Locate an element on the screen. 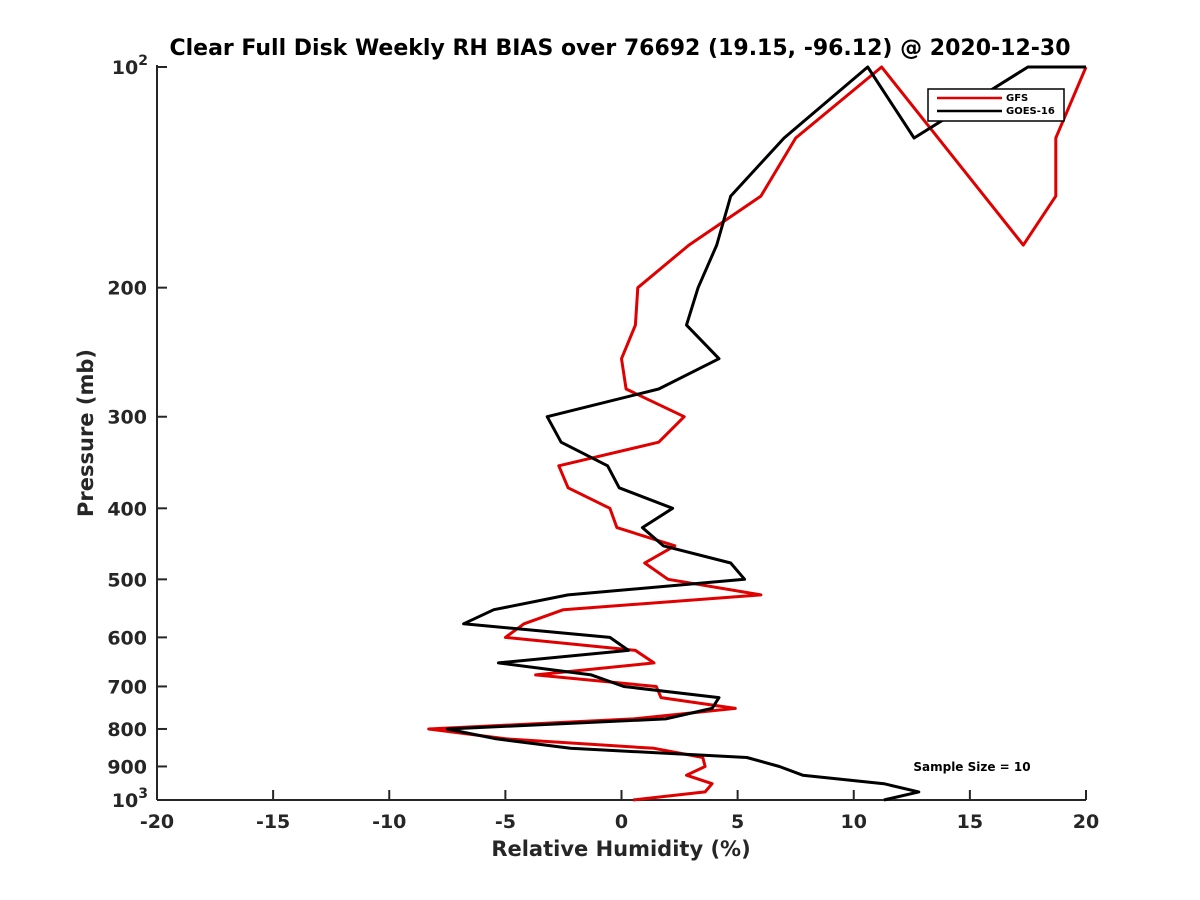  x-tick-label: -20 is located at coordinates (157, 822).